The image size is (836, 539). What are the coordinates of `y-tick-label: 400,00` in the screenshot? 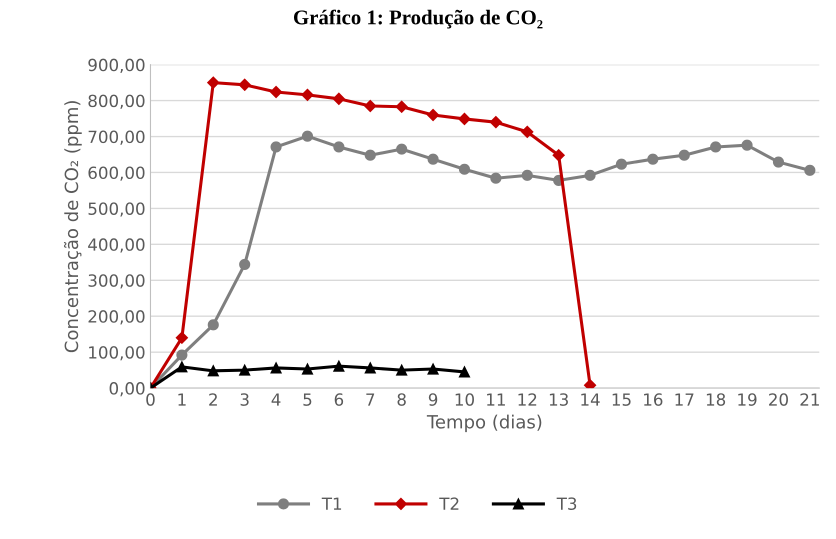 It's located at (116, 245).